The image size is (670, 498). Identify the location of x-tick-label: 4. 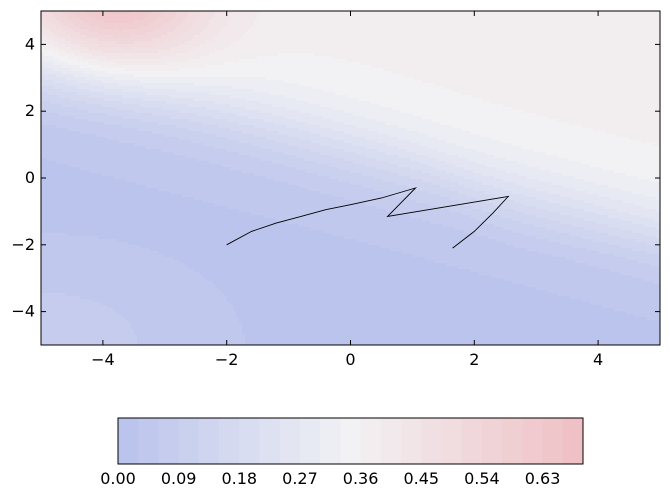
(598, 359).